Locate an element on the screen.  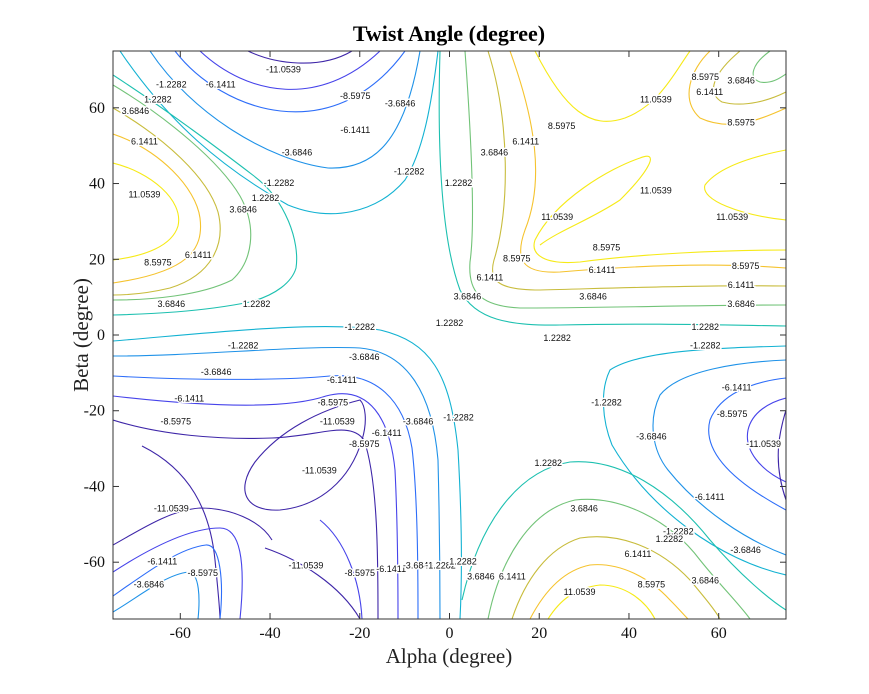
y-tick-label: -40 is located at coordinates (94, 486).